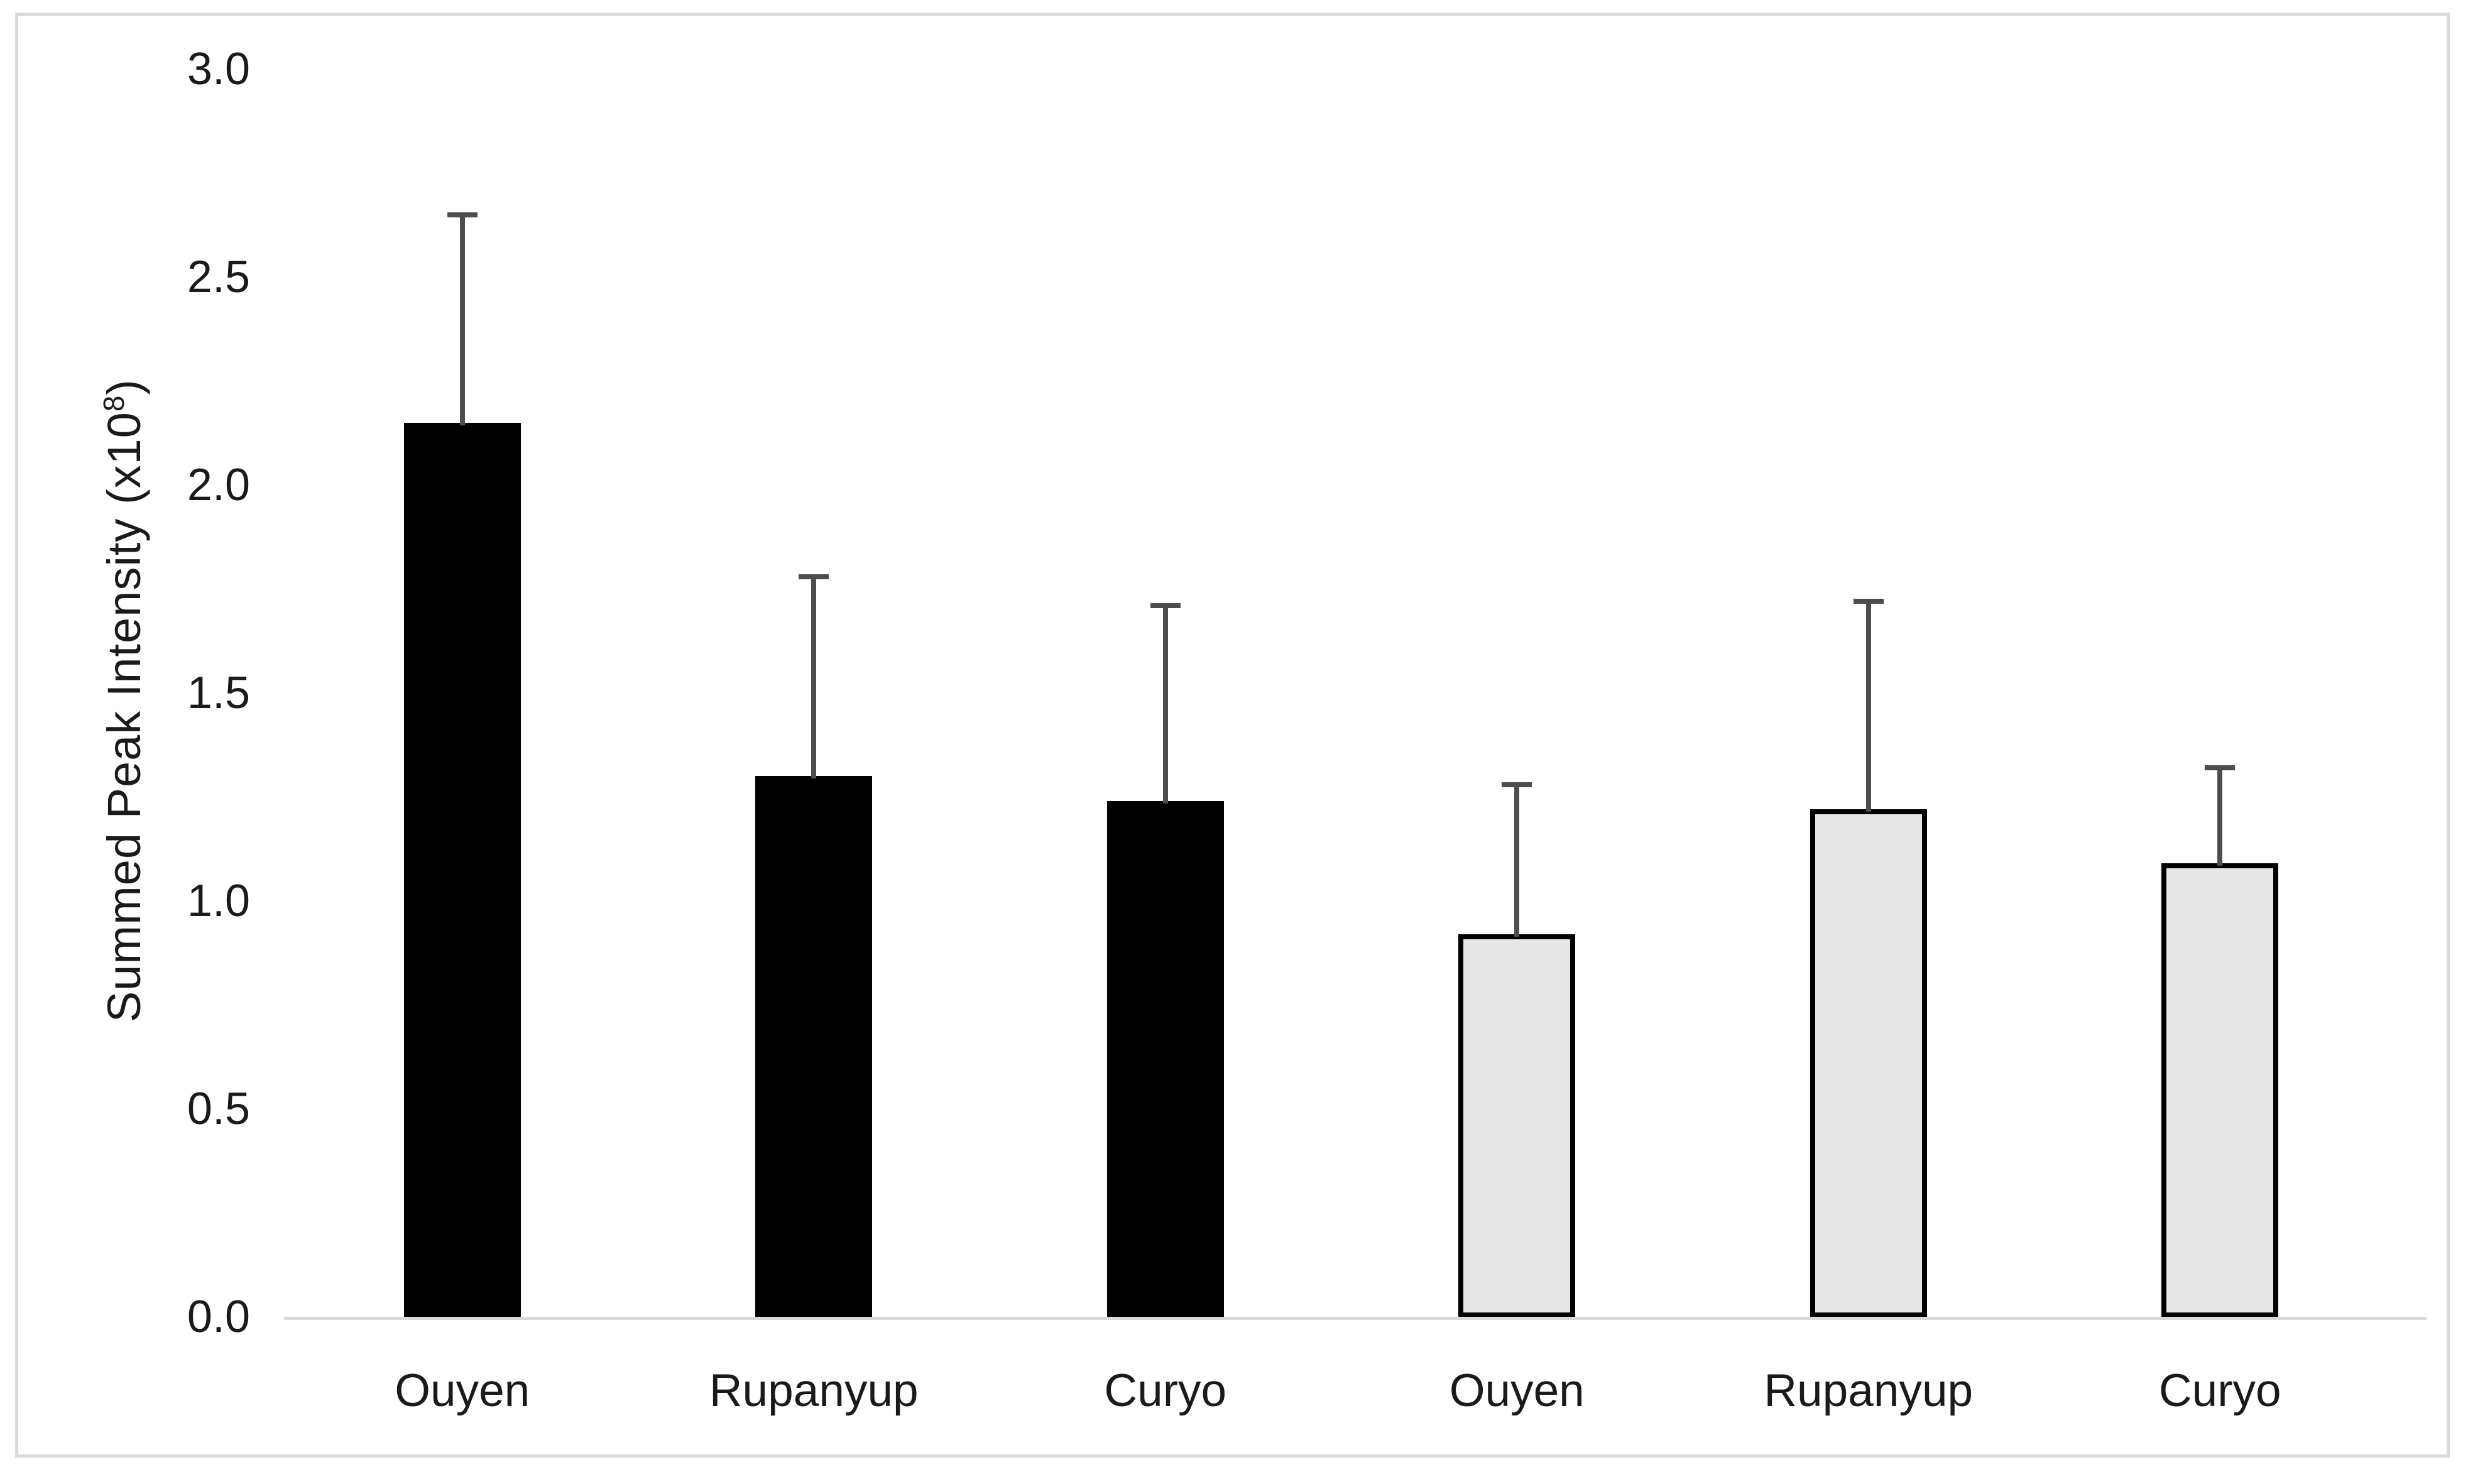 This screenshot has height=1484, width=2468. I want to click on y-tick-label: 2.5, so click(219, 277).